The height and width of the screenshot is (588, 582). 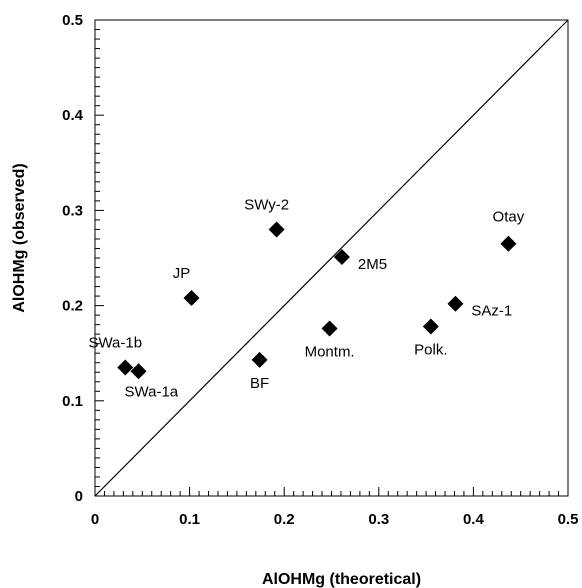 What do you see at coordinates (430, 350) in the screenshot?
I see `point-label: Polk.` at bounding box center [430, 350].